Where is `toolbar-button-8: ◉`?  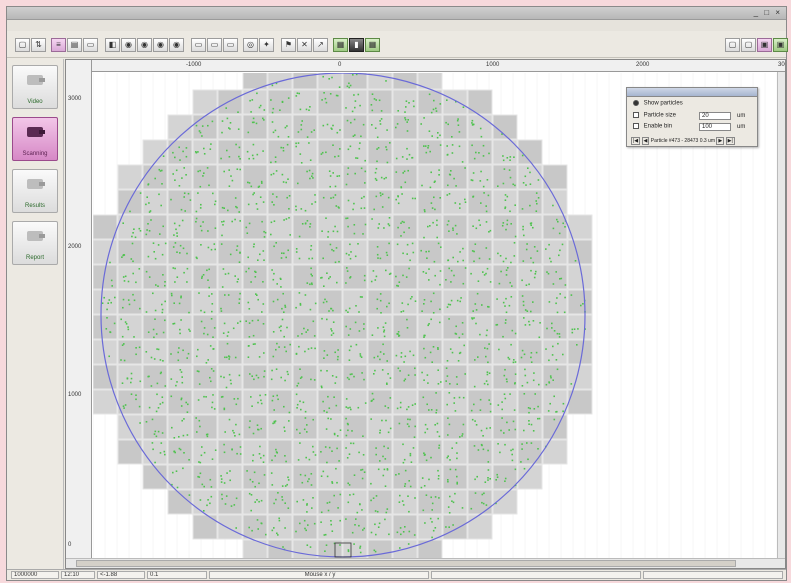 toolbar-button-8: ◉ is located at coordinates (144, 45).